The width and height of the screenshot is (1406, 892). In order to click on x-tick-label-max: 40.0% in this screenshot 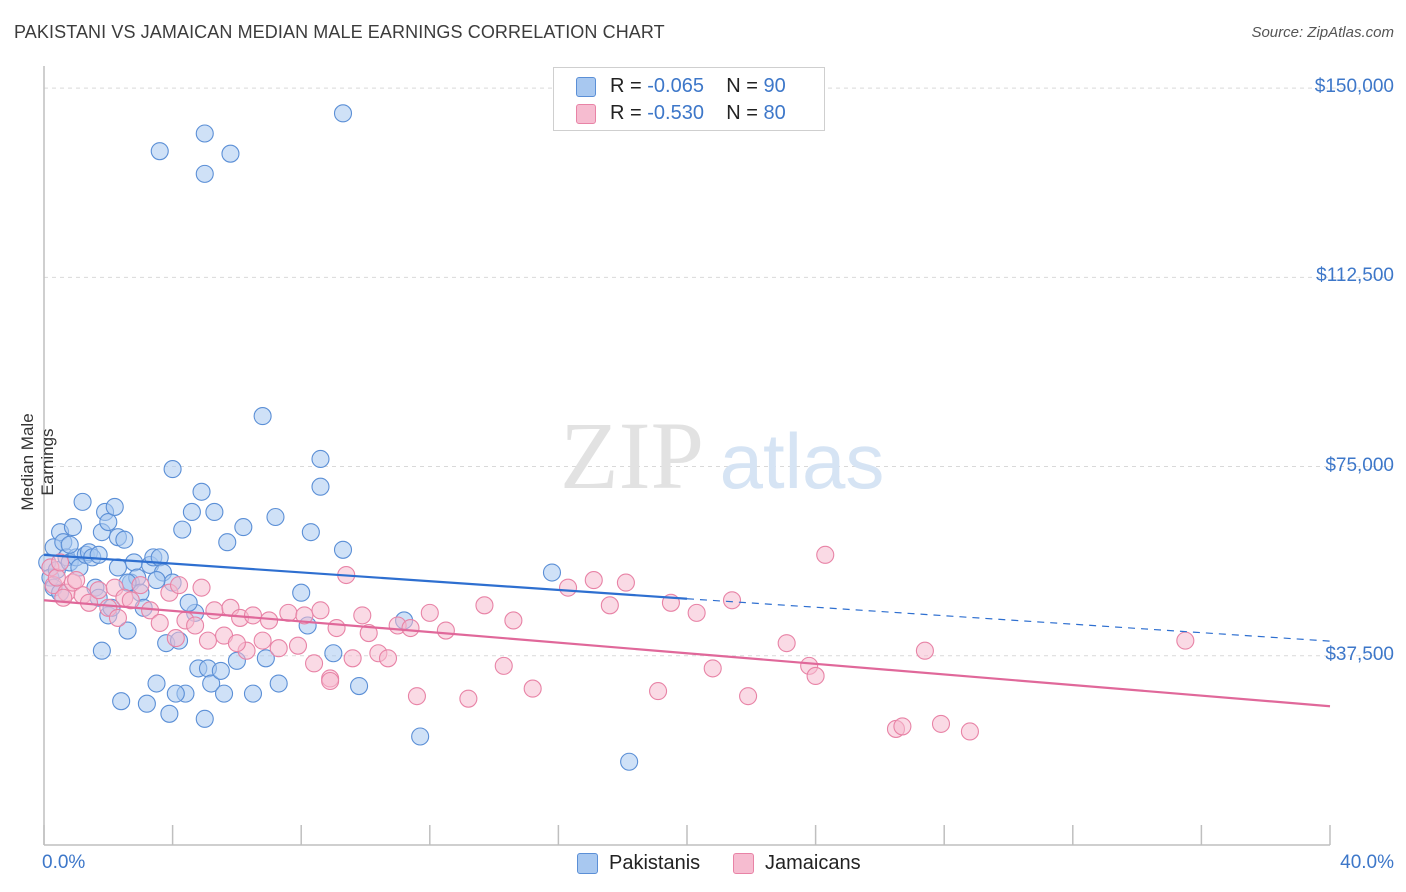, I will do `click(1367, 862)`.